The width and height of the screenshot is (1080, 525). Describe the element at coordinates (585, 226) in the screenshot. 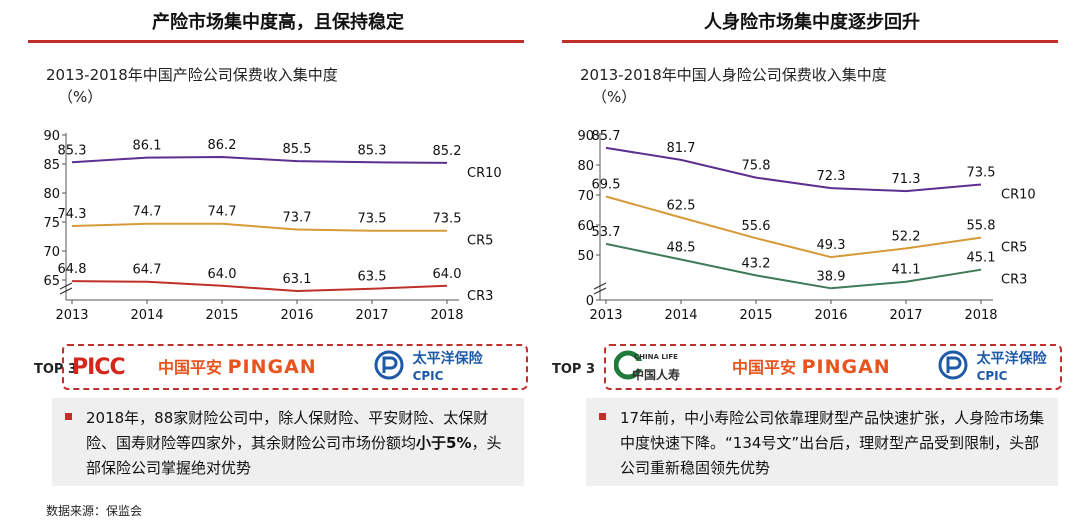

I see `y-tick-label: 60` at that location.